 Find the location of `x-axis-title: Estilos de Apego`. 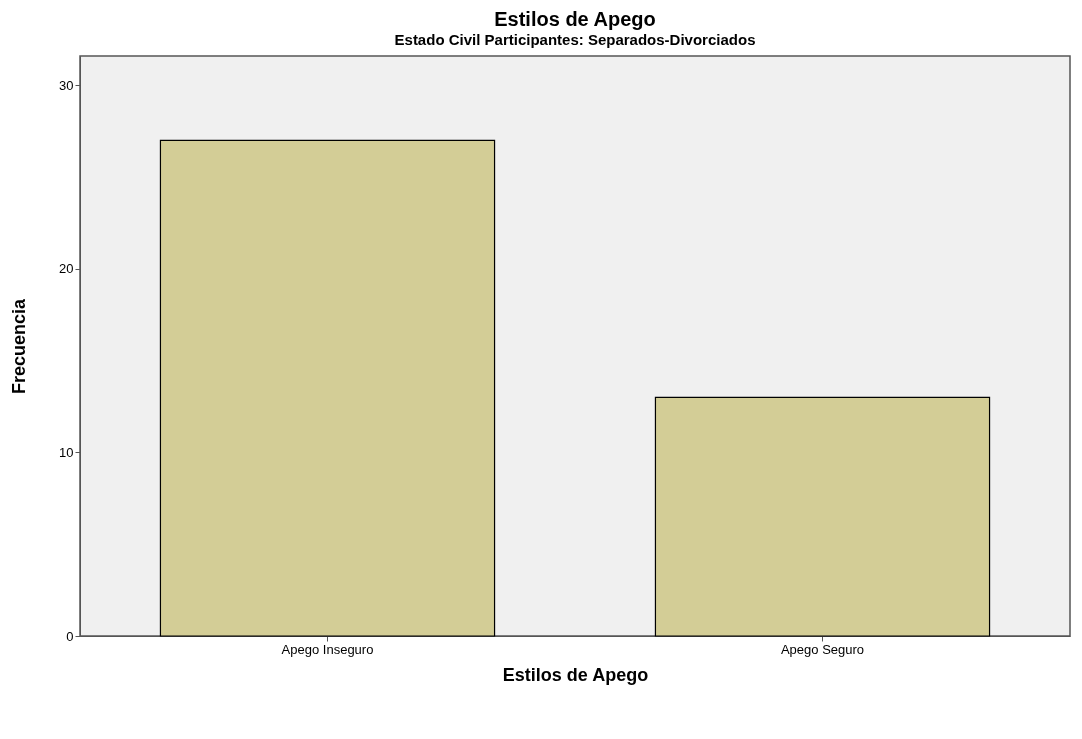

x-axis-title: Estilos de Apego is located at coordinates (575, 674).